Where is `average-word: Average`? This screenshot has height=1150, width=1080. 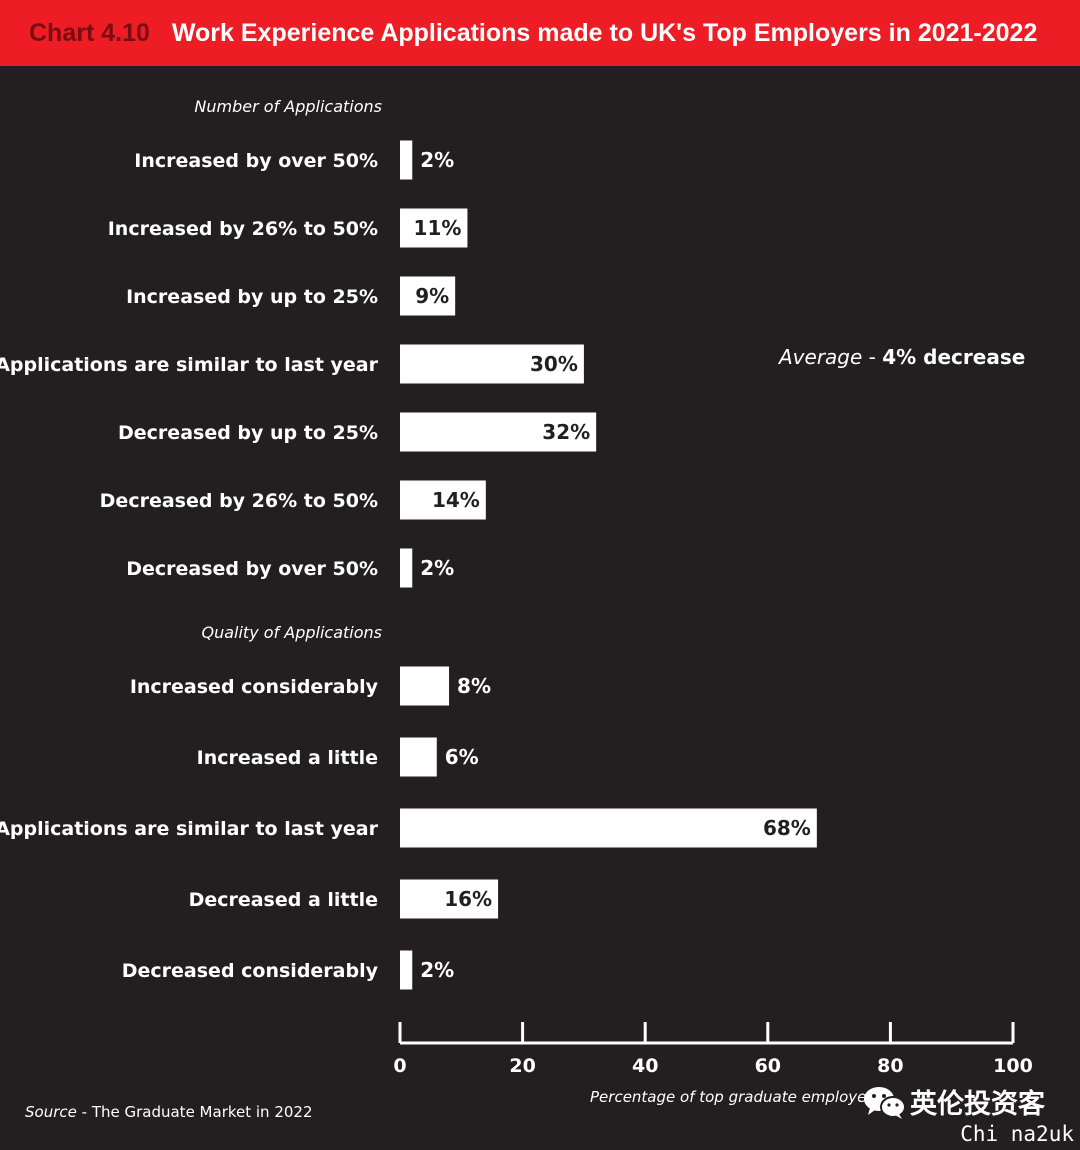
average-word: Average is located at coordinates (821, 357).